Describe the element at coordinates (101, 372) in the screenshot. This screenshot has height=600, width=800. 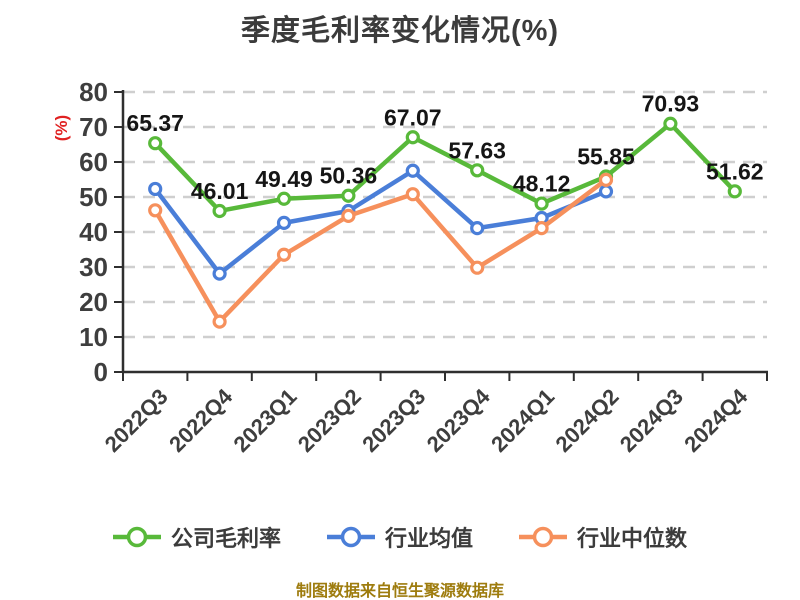
I see `y-tick-label: 0` at that location.